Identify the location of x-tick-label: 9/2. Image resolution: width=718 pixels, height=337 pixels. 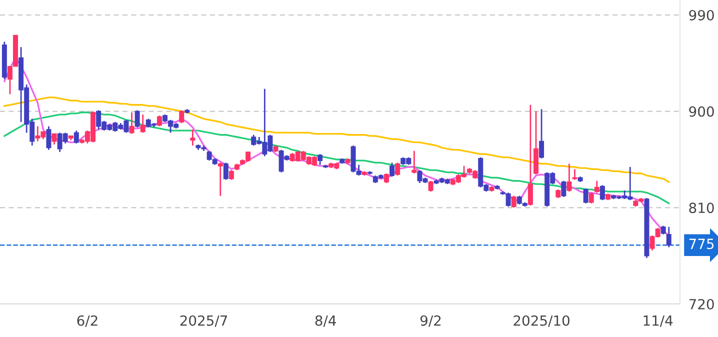
(430, 321).